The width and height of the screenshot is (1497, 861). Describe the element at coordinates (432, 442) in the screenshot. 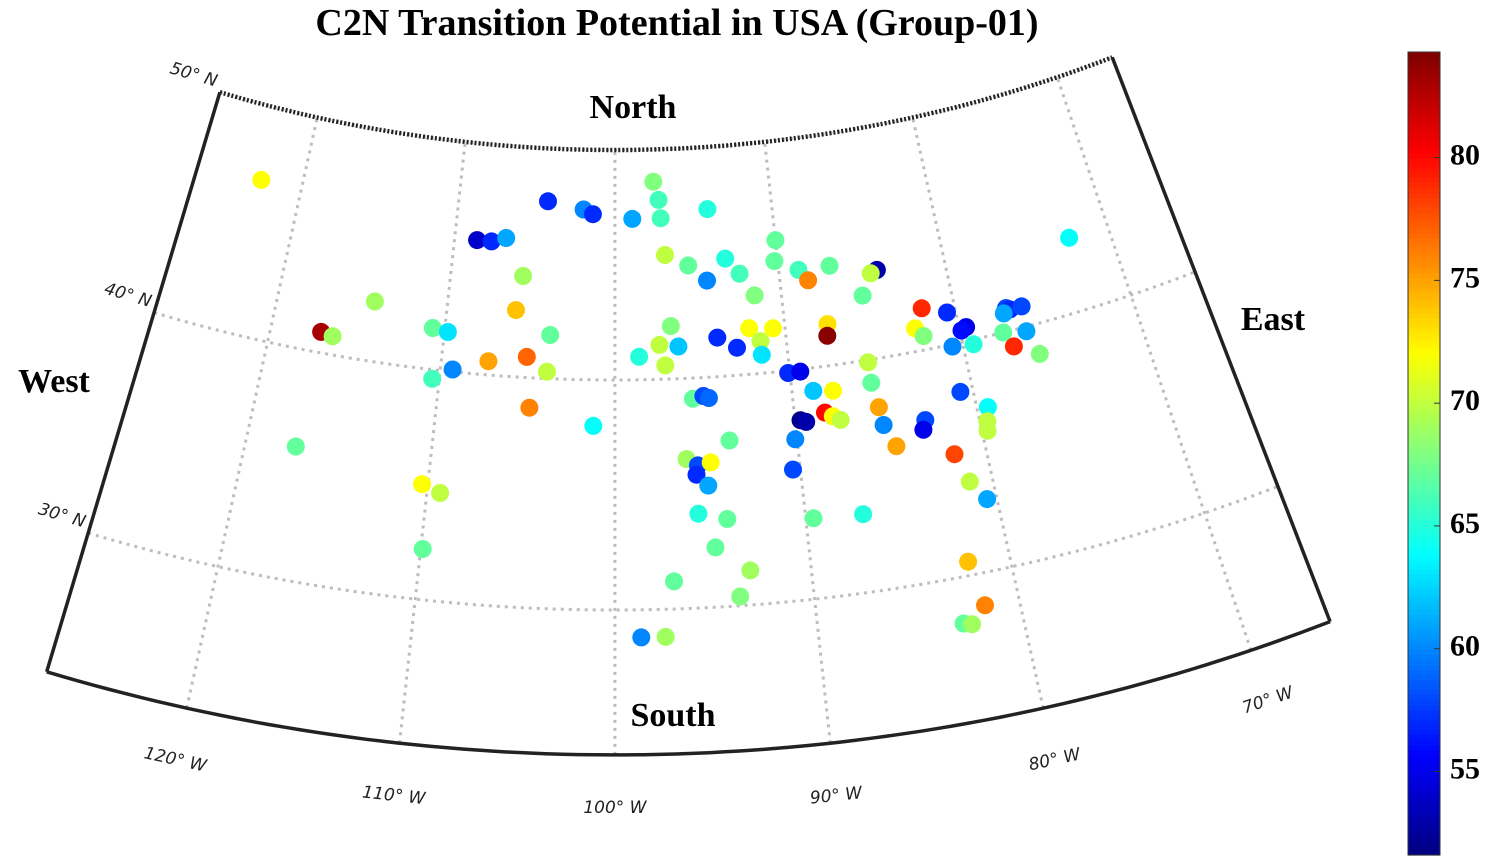

I see `grid-line` at that location.